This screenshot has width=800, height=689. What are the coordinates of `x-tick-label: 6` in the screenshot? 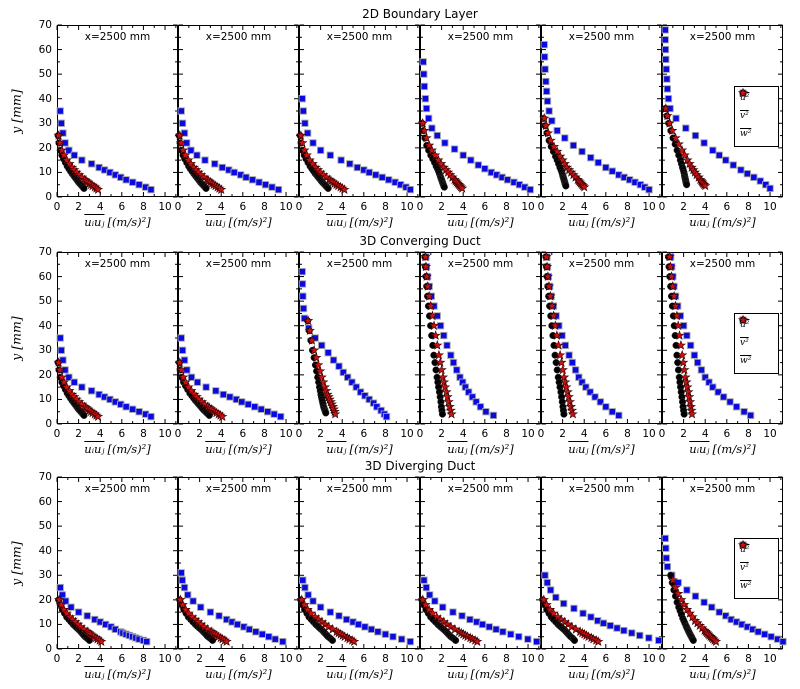 It's located at (364, 207).